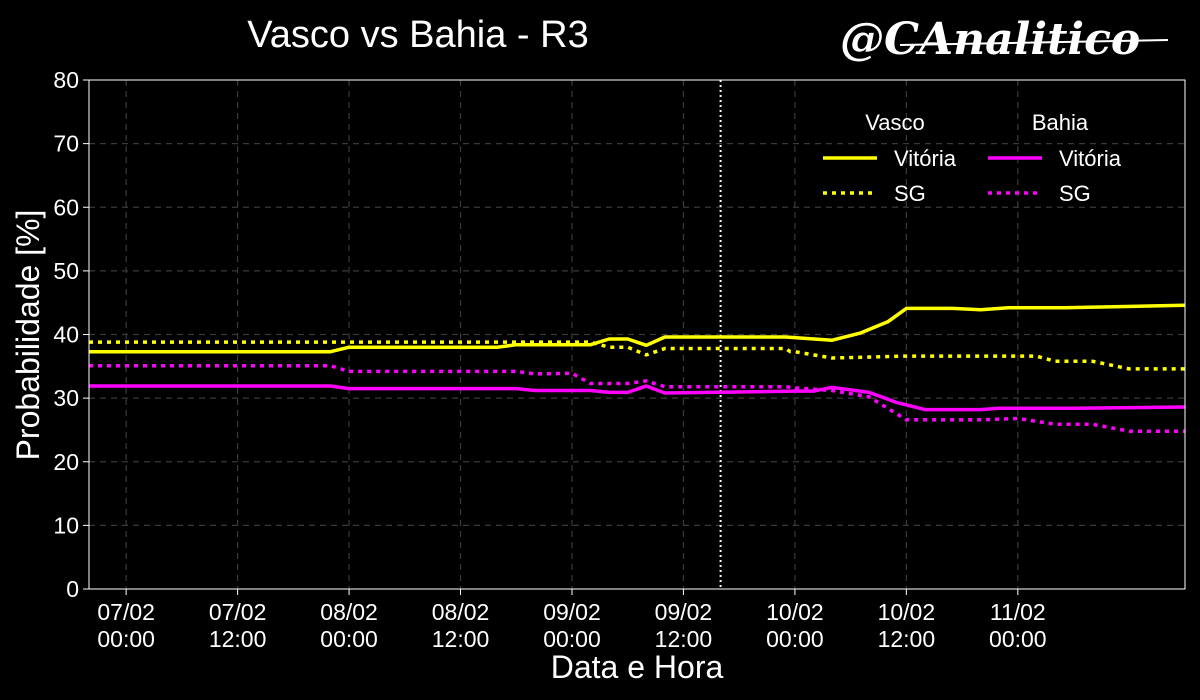 The image size is (1200, 700). Describe the element at coordinates (972, 158) in the screenshot. I see `legend: Vasco Vitória SG Bahia Vitória SG` at that location.